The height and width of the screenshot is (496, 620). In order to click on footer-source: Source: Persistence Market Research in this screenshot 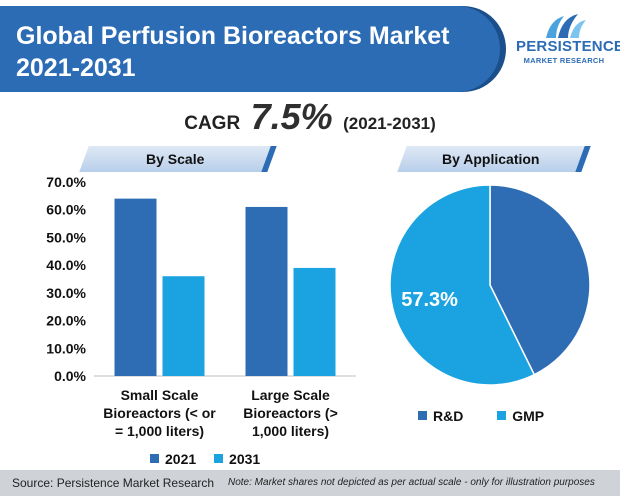, I will do `click(113, 483)`.